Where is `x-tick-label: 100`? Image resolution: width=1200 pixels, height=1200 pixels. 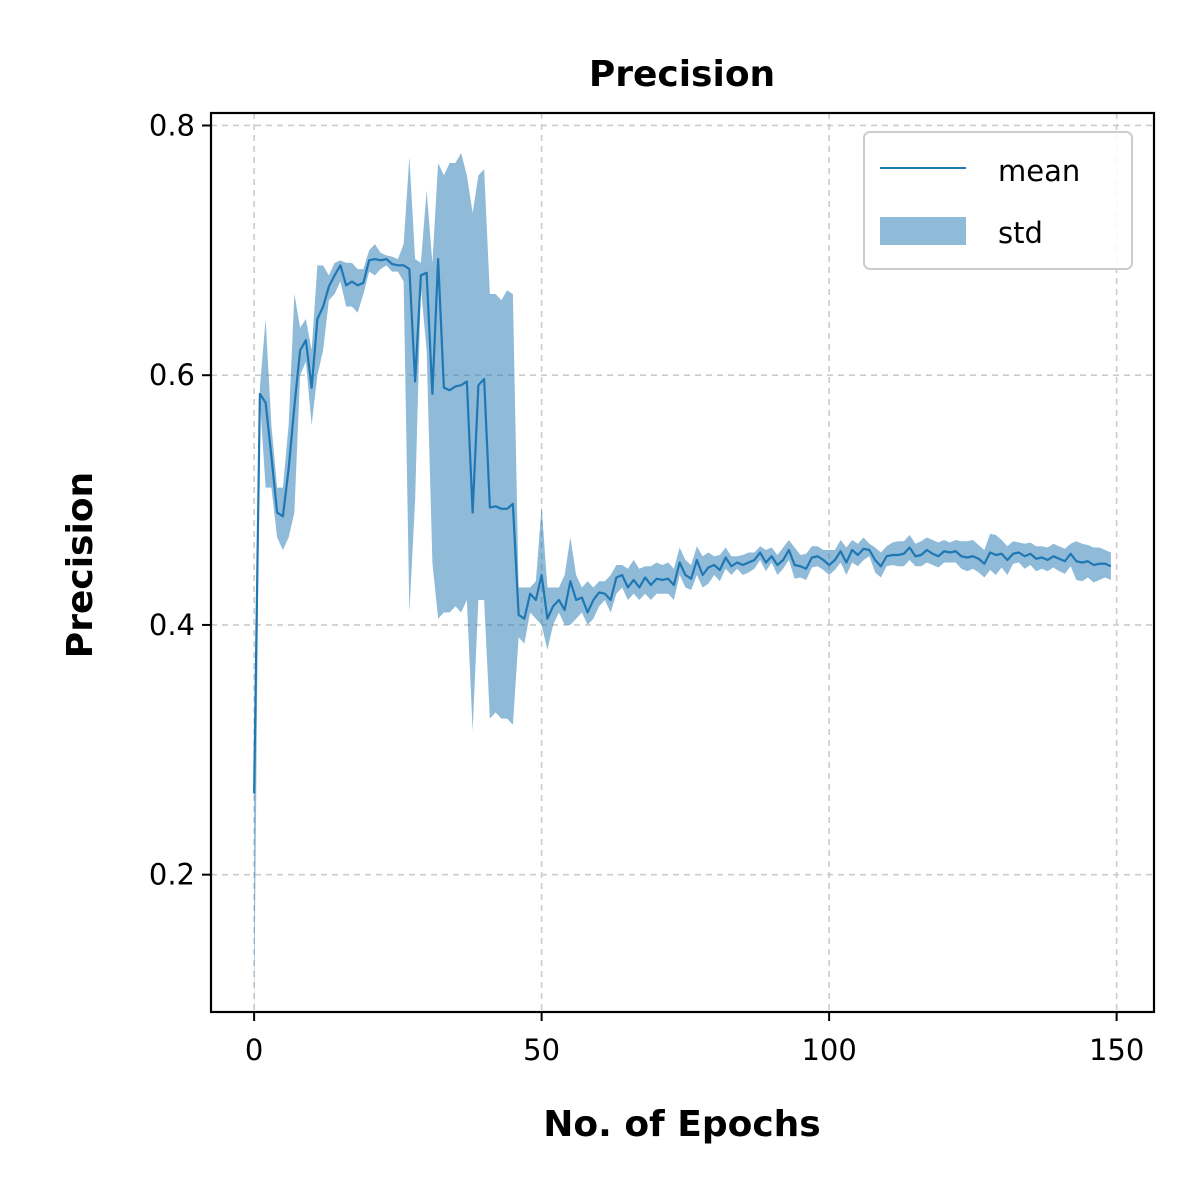
x-tick-label: 100 is located at coordinates (828, 1050).